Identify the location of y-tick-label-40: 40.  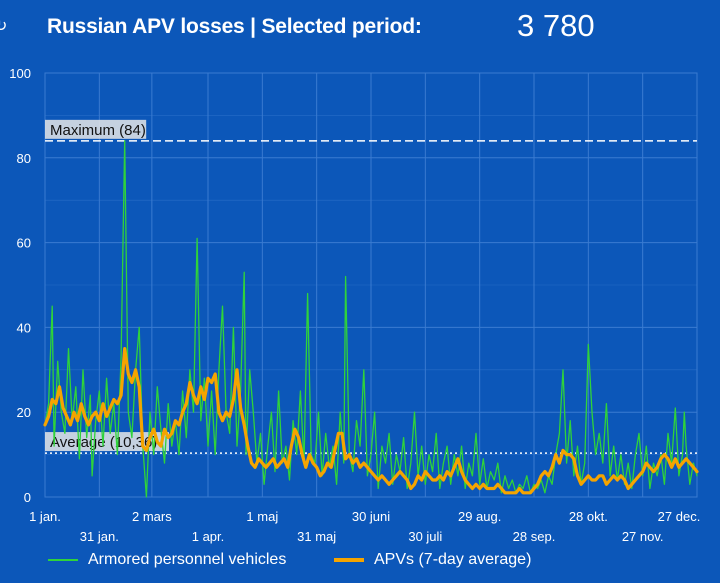
(24, 327).